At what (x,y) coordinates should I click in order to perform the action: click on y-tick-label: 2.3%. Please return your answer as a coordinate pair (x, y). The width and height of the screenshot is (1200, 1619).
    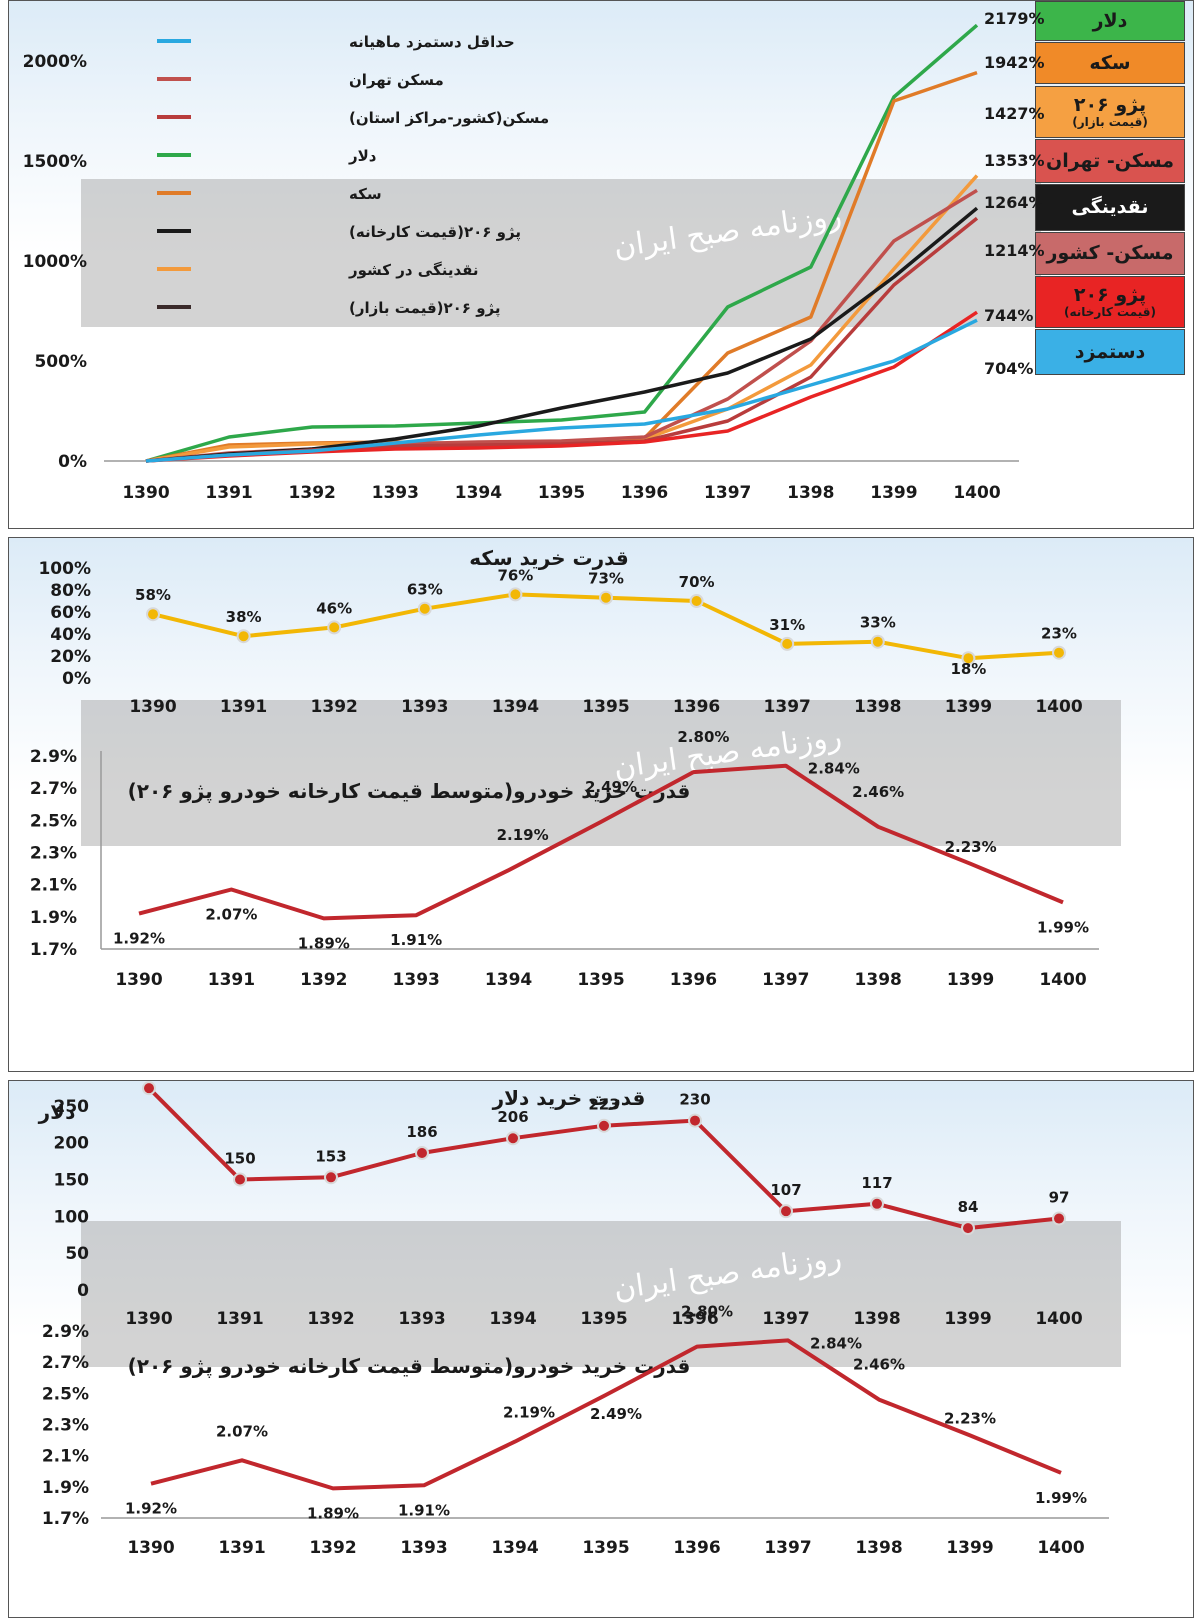
    Looking at the image, I should click on (53, 854).